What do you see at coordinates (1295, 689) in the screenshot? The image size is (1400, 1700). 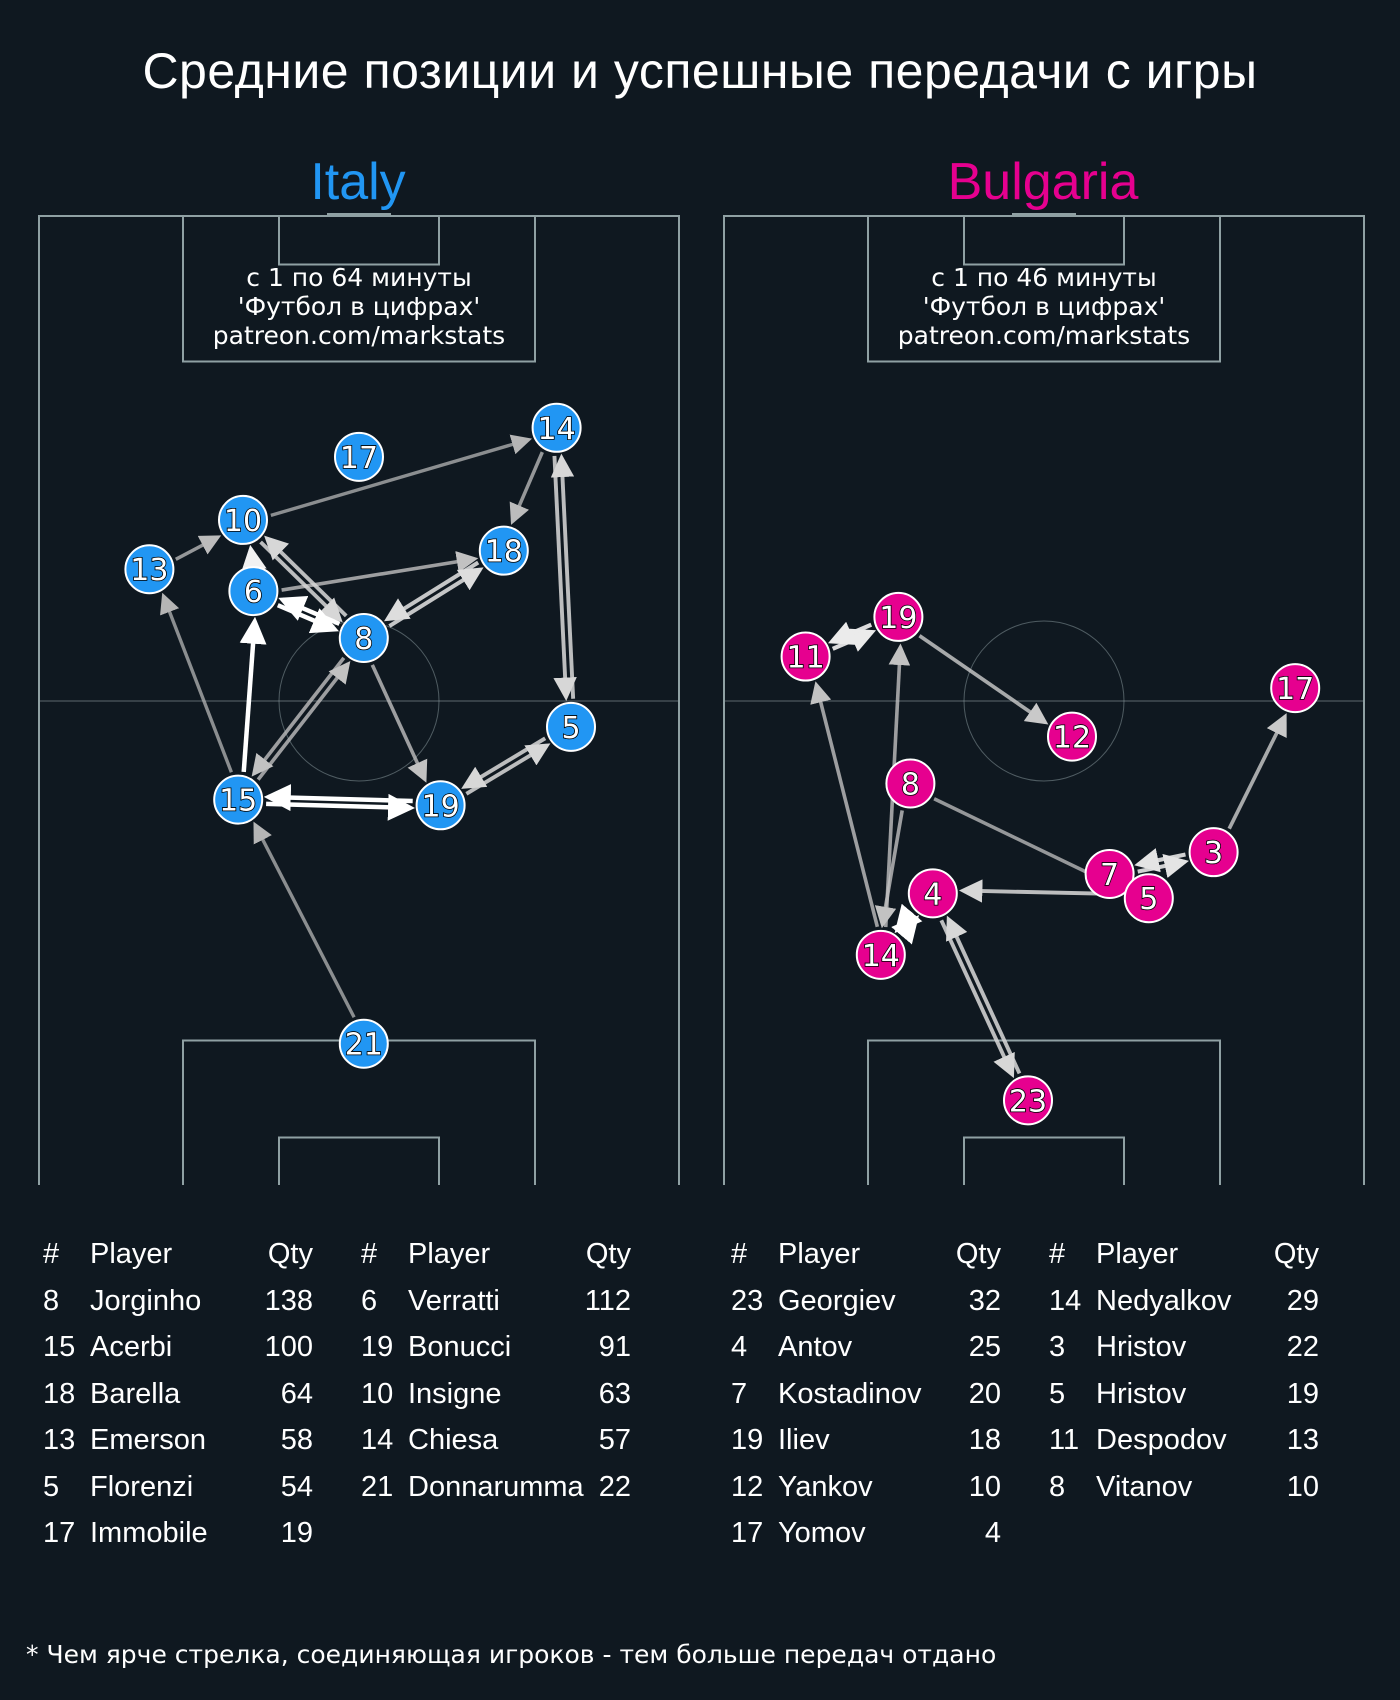 I see `player-number-label: 17` at bounding box center [1295, 689].